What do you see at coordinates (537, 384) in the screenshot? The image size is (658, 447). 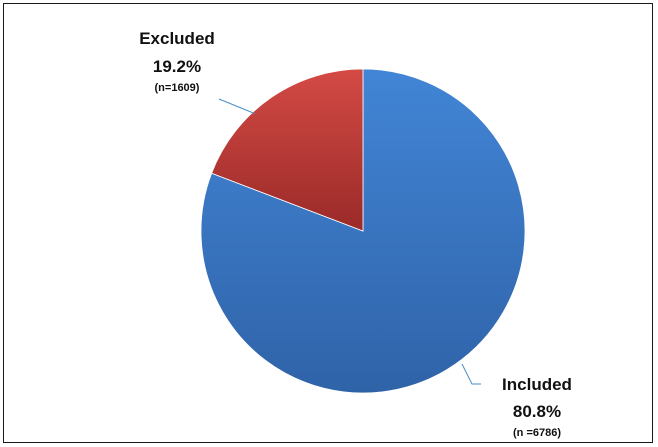 I see `slice-label-included: Included` at bounding box center [537, 384].